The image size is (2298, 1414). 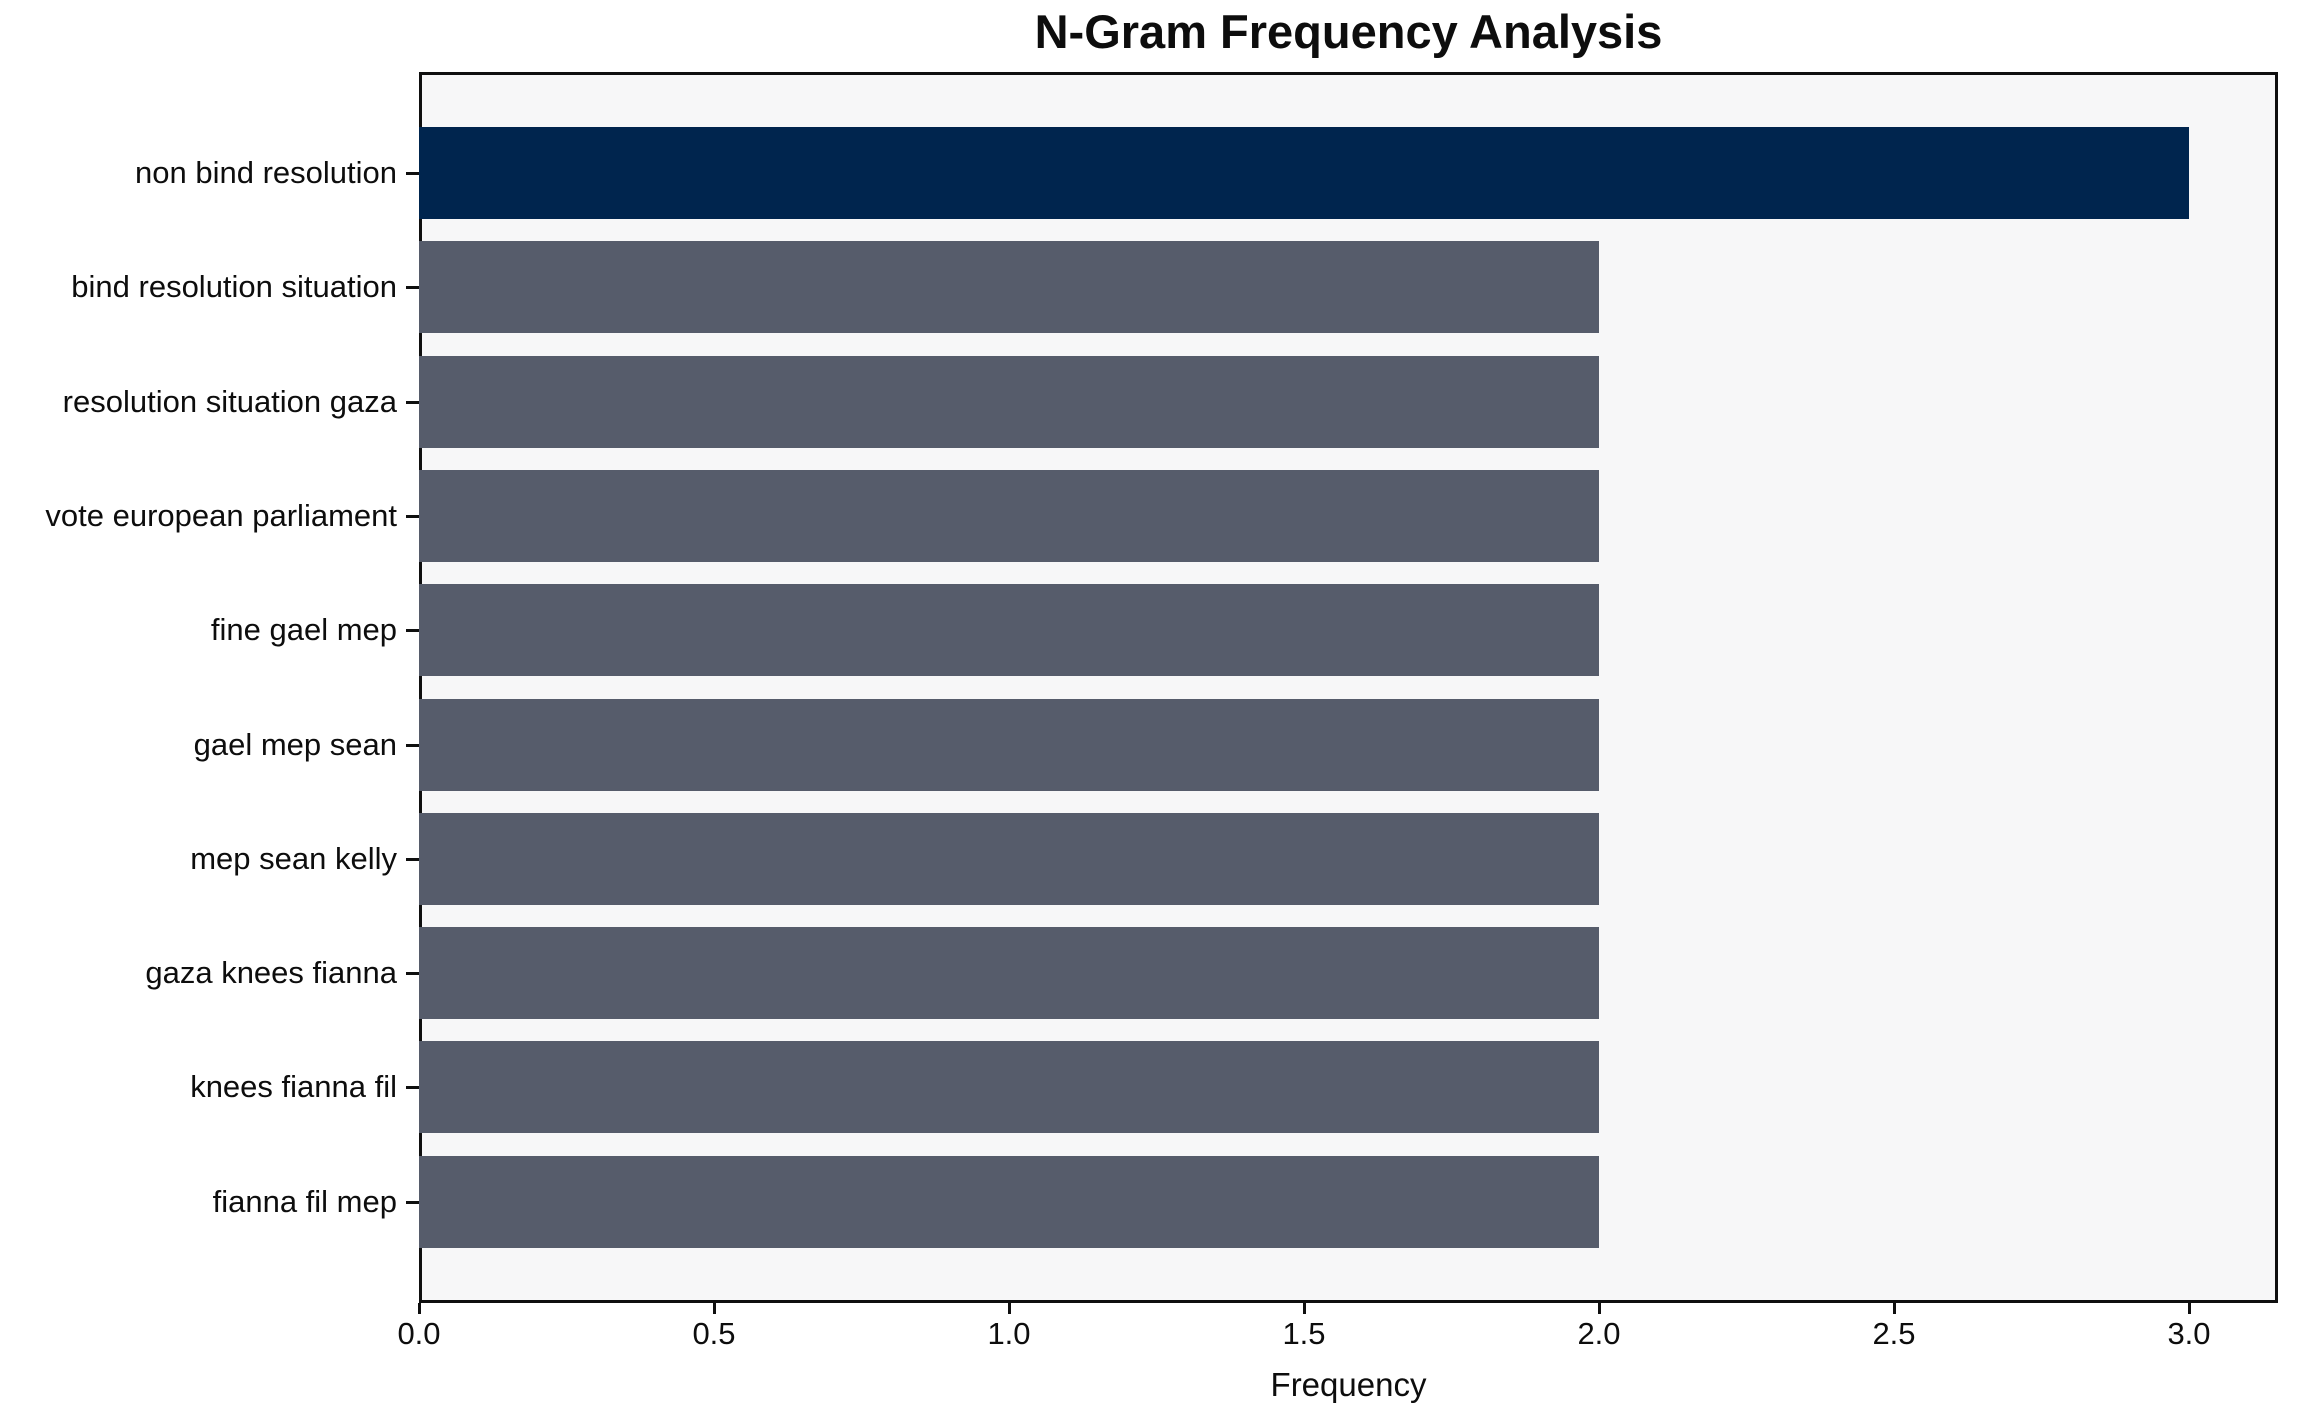 I want to click on x-tick-label: 1.0, so click(x=1009, y=1333).